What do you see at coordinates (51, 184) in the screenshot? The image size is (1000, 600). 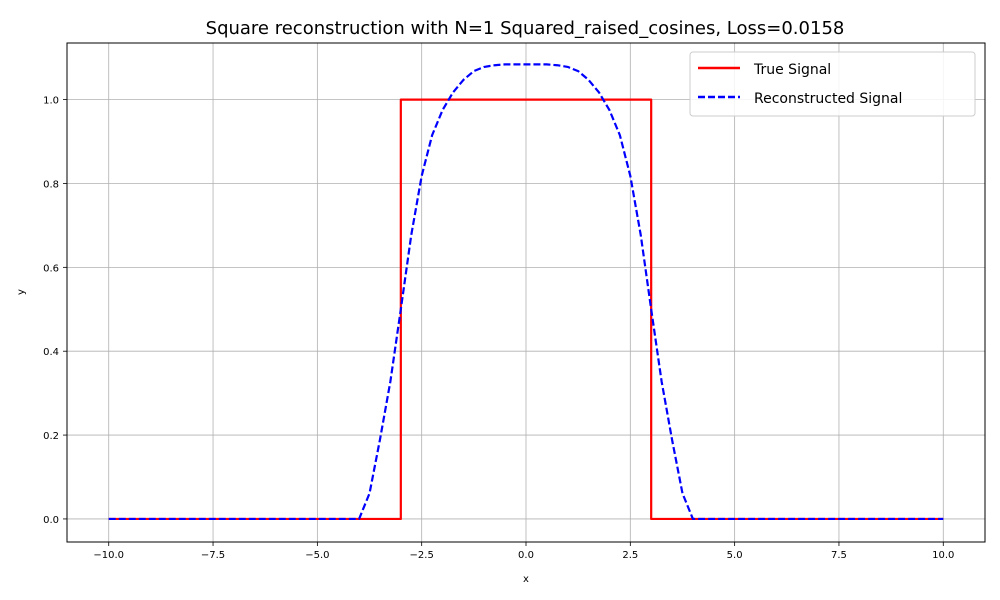 I see `y-tick-label: 0.8` at bounding box center [51, 184].